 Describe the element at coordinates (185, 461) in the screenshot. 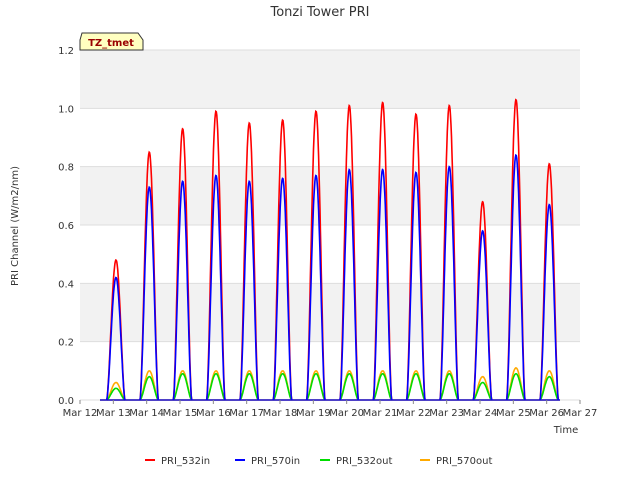

I see `legend-label: PRI_532in` at that location.